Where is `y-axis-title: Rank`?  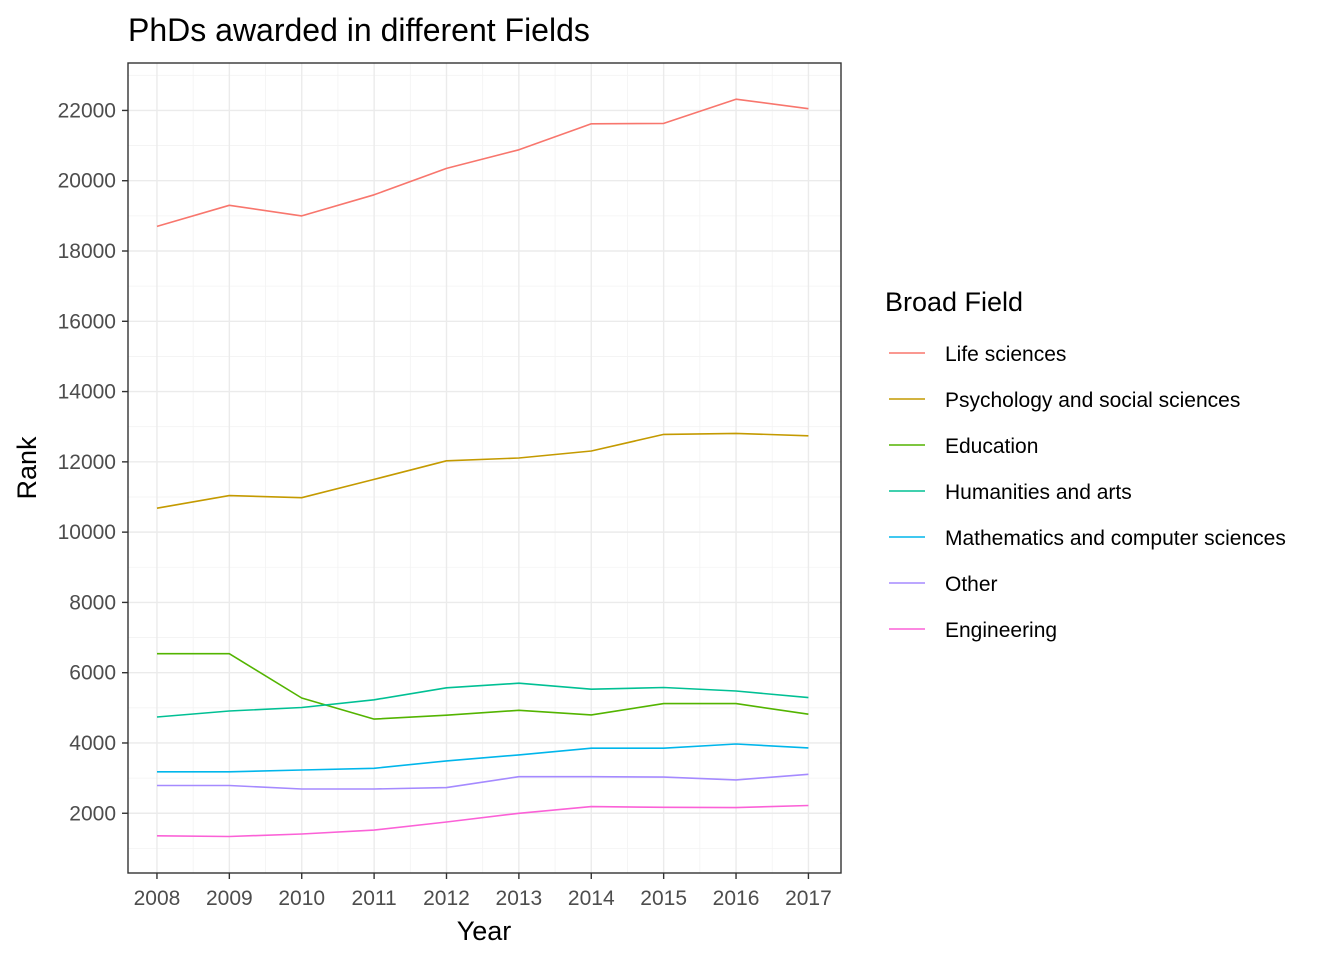
y-axis-title: Rank is located at coordinates (27, 468).